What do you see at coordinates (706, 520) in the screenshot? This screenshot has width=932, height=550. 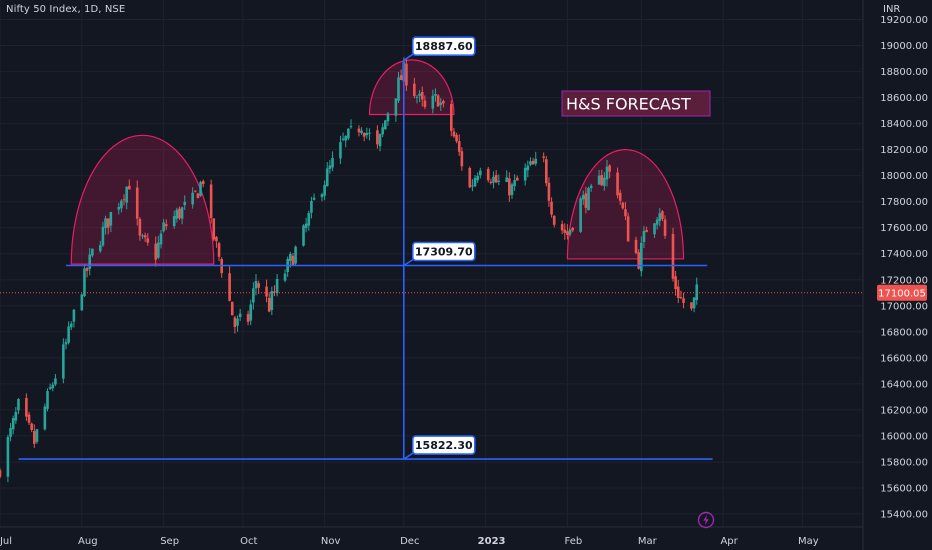 I see `lightning-icon` at bounding box center [706, 520].